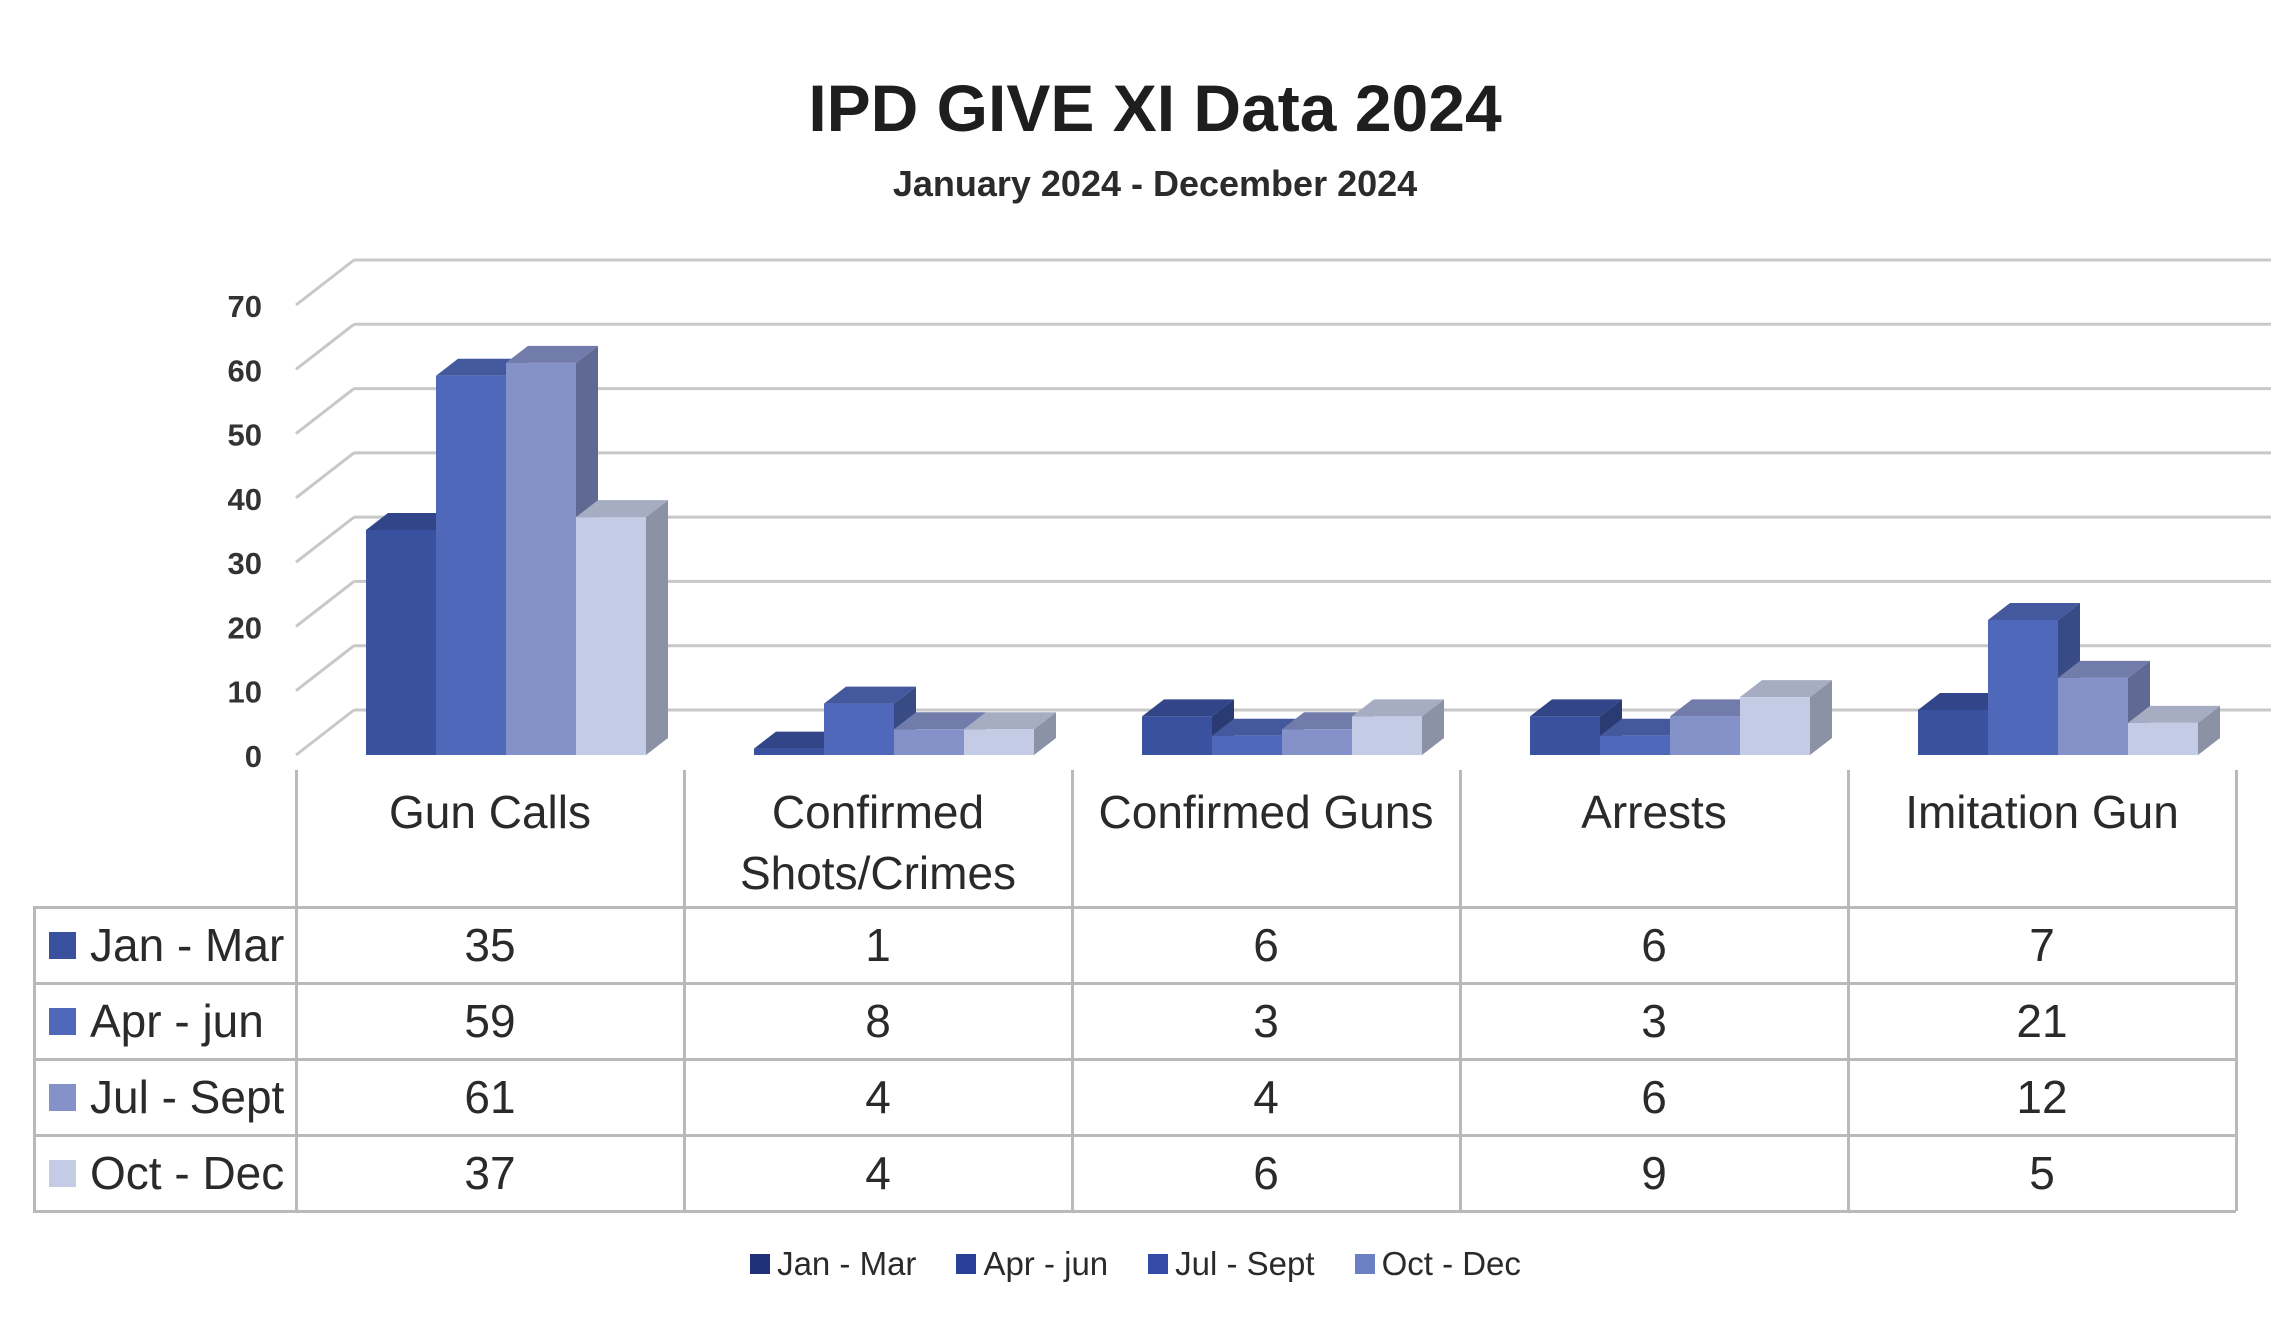 The width and height of the screenshot is (2271, 1332). I want to click on series-name: Apr - jun, so click(177, 1021).